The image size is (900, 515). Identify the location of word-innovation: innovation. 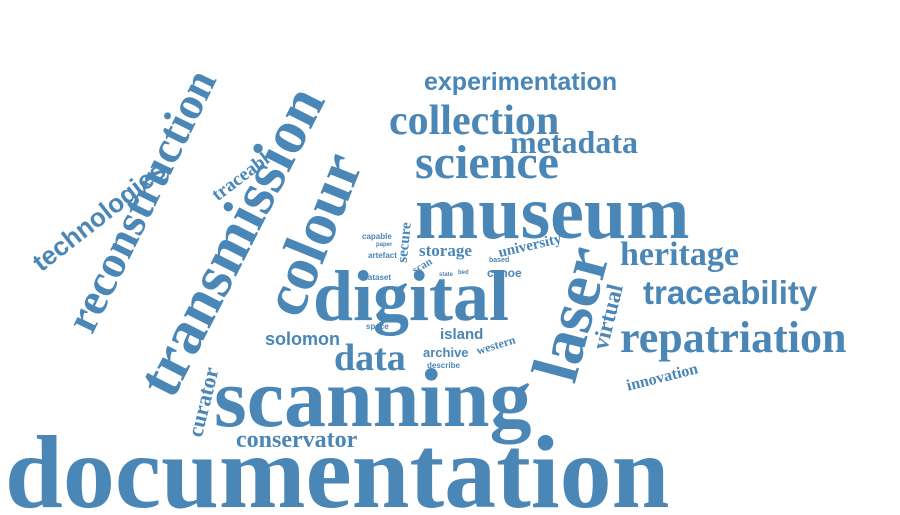
(662, 377).